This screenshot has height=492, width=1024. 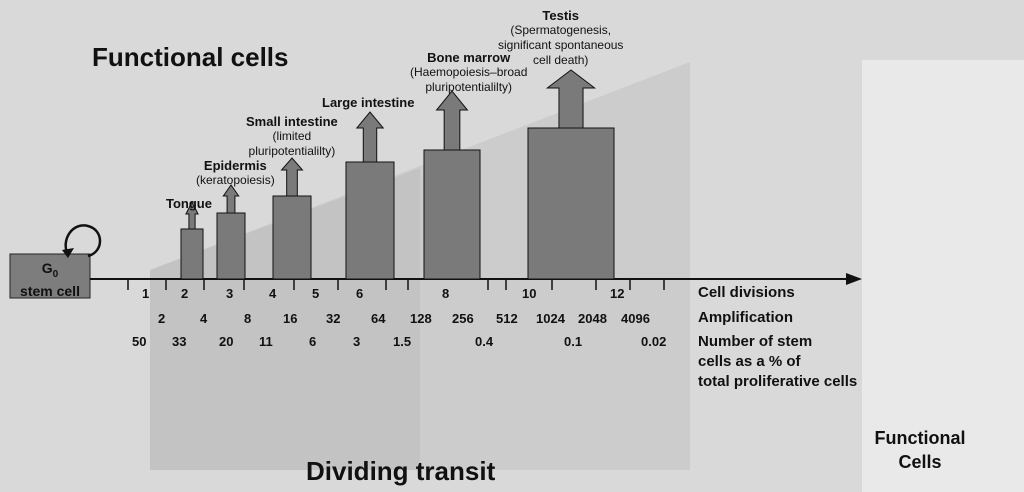 I want to click on functional-cells-right-line2: Cells, so click(x=920, y=462).